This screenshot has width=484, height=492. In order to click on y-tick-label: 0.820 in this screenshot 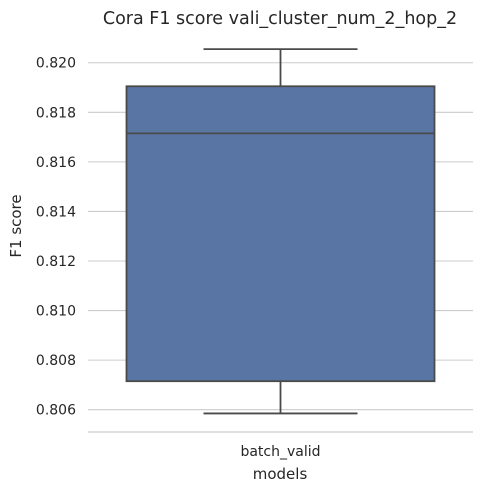, I will do `click(56, 64)`.